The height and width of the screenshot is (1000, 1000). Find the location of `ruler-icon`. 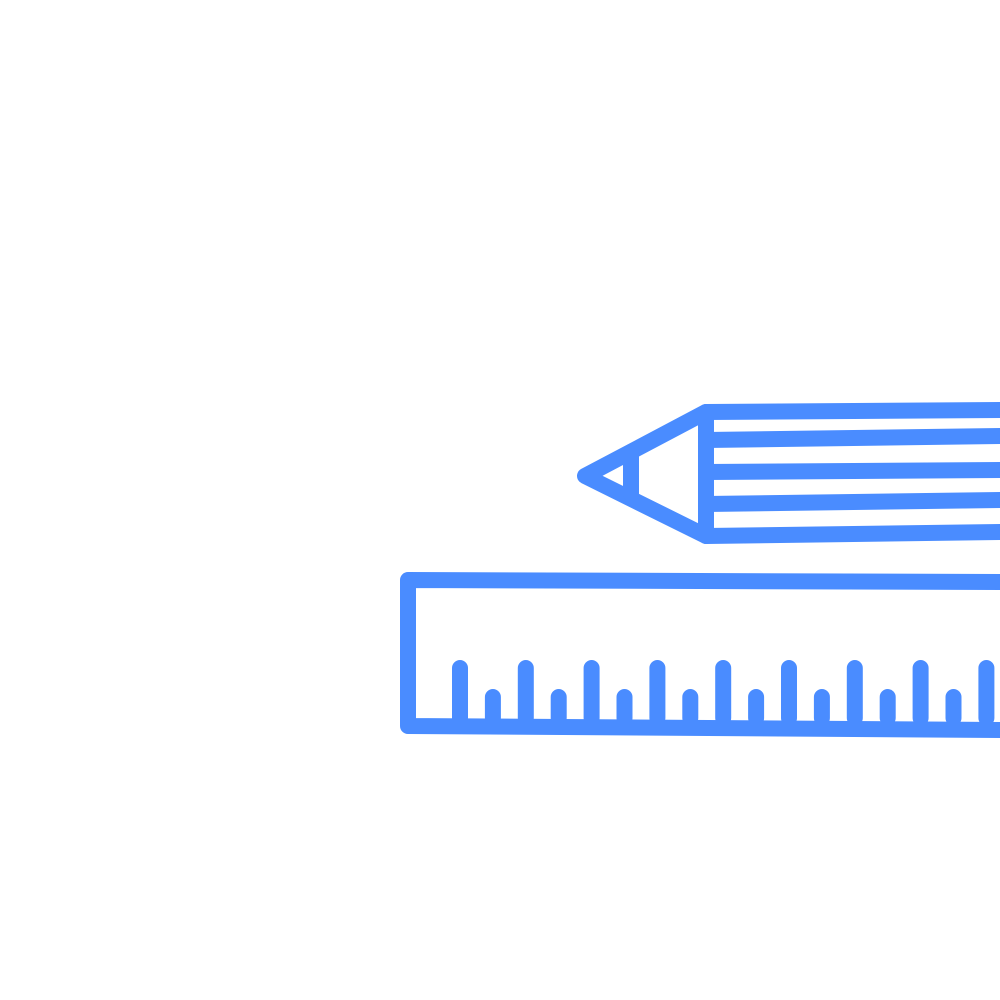

ruler-icon is located at coordinates (700, 655).